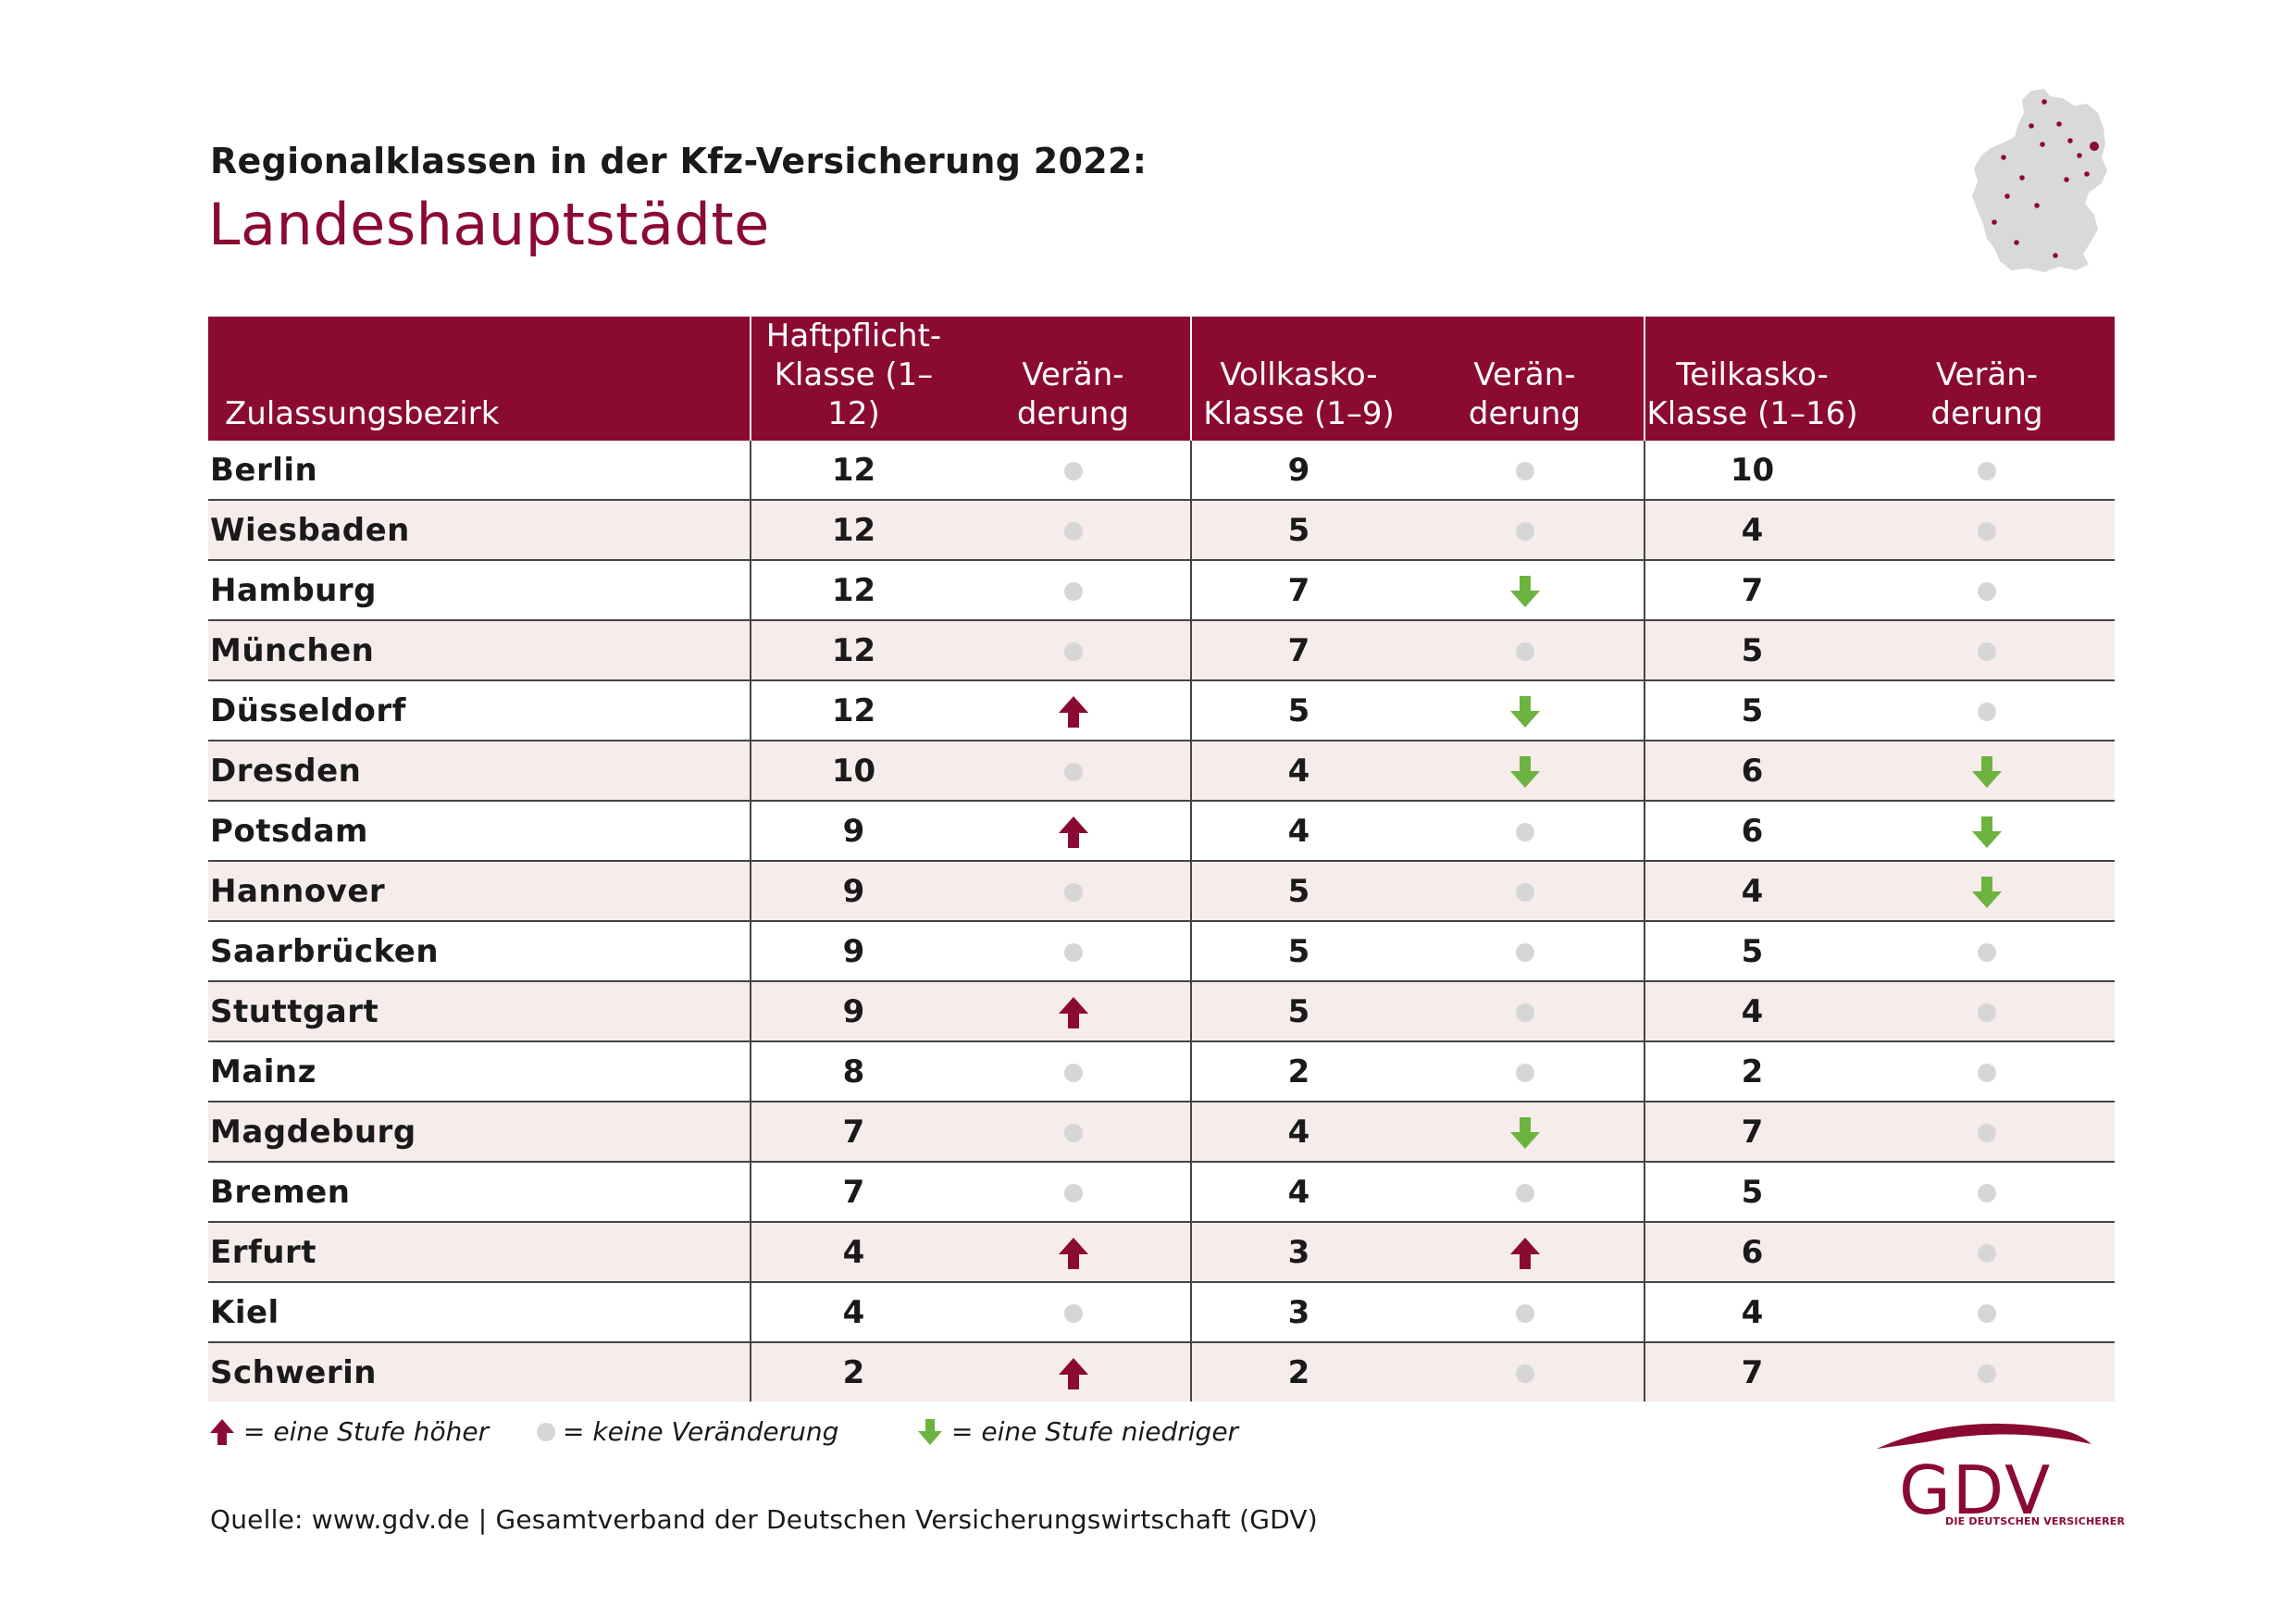 The height and width of the screenshot is (1607, 2296). What do you see at coordinates (480, 1311) in the screenshot?
I see `cell-city: Kiel` at bounding box center [480, 1311].